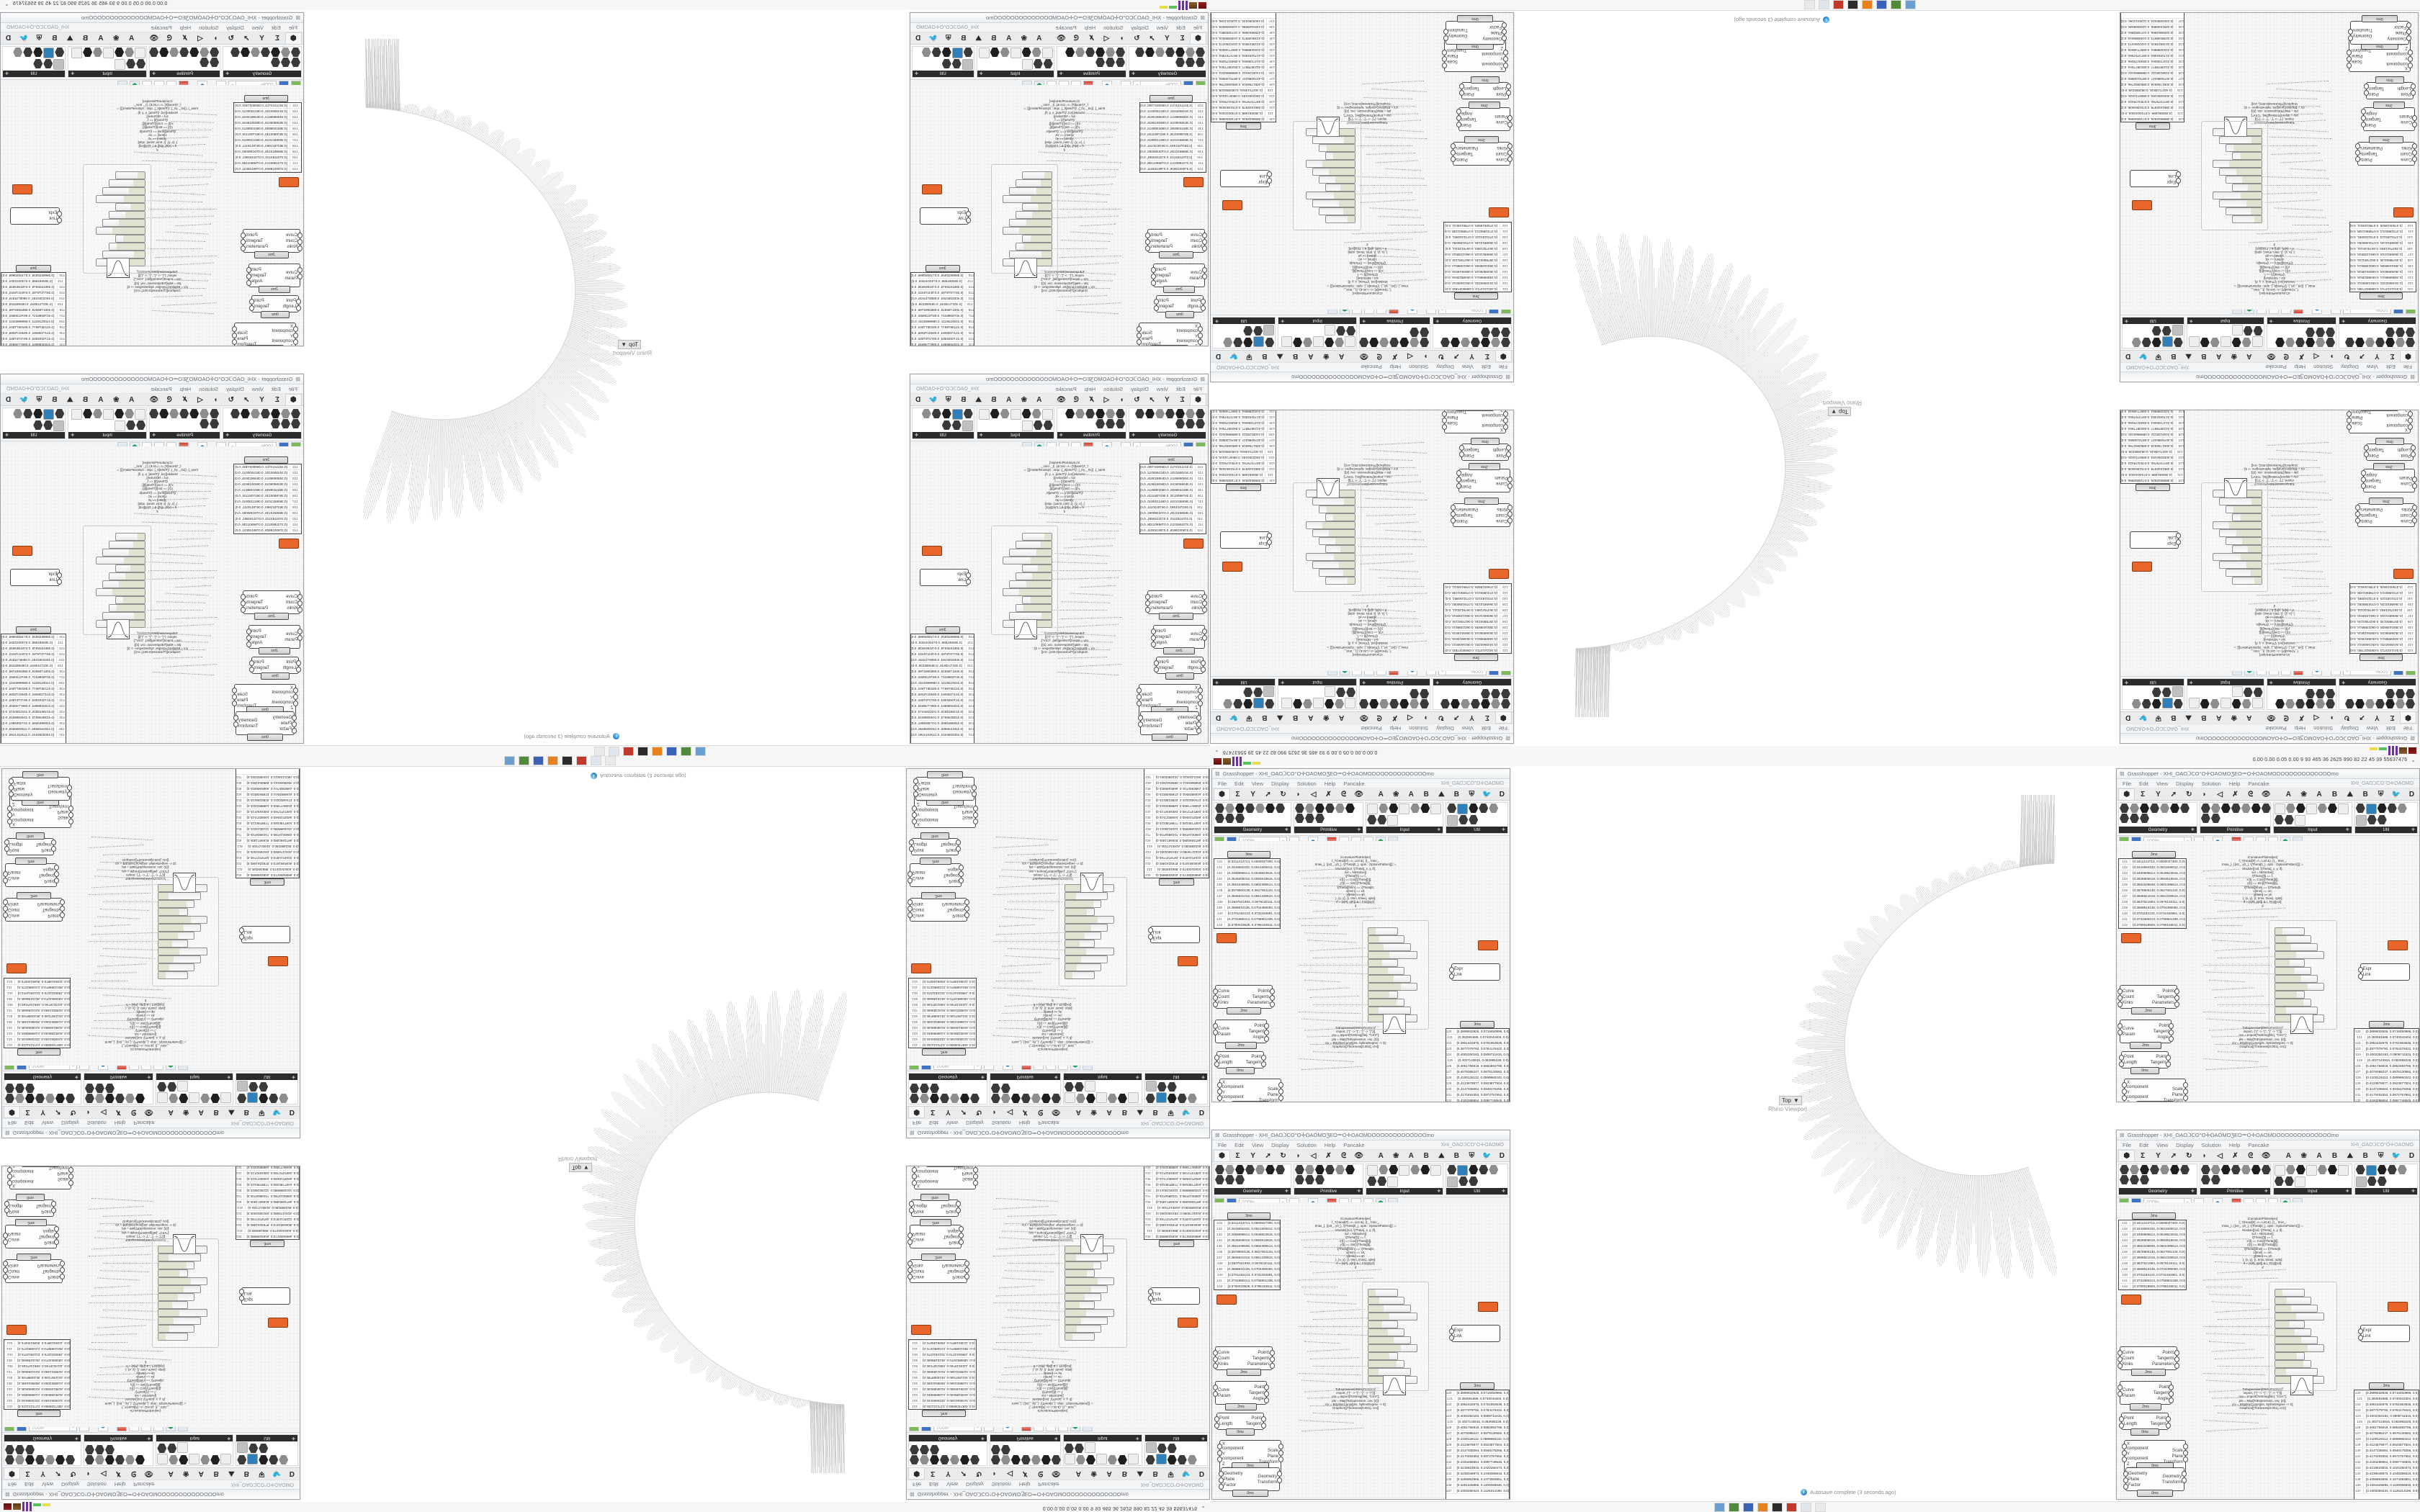 Image resolution: width=2420 pixels, height=1512 pixels. What do you see at coordinates (955, 909) in the screenshot?
I see `output-port-tangents: Tangents` at bounding box center [955, 909].